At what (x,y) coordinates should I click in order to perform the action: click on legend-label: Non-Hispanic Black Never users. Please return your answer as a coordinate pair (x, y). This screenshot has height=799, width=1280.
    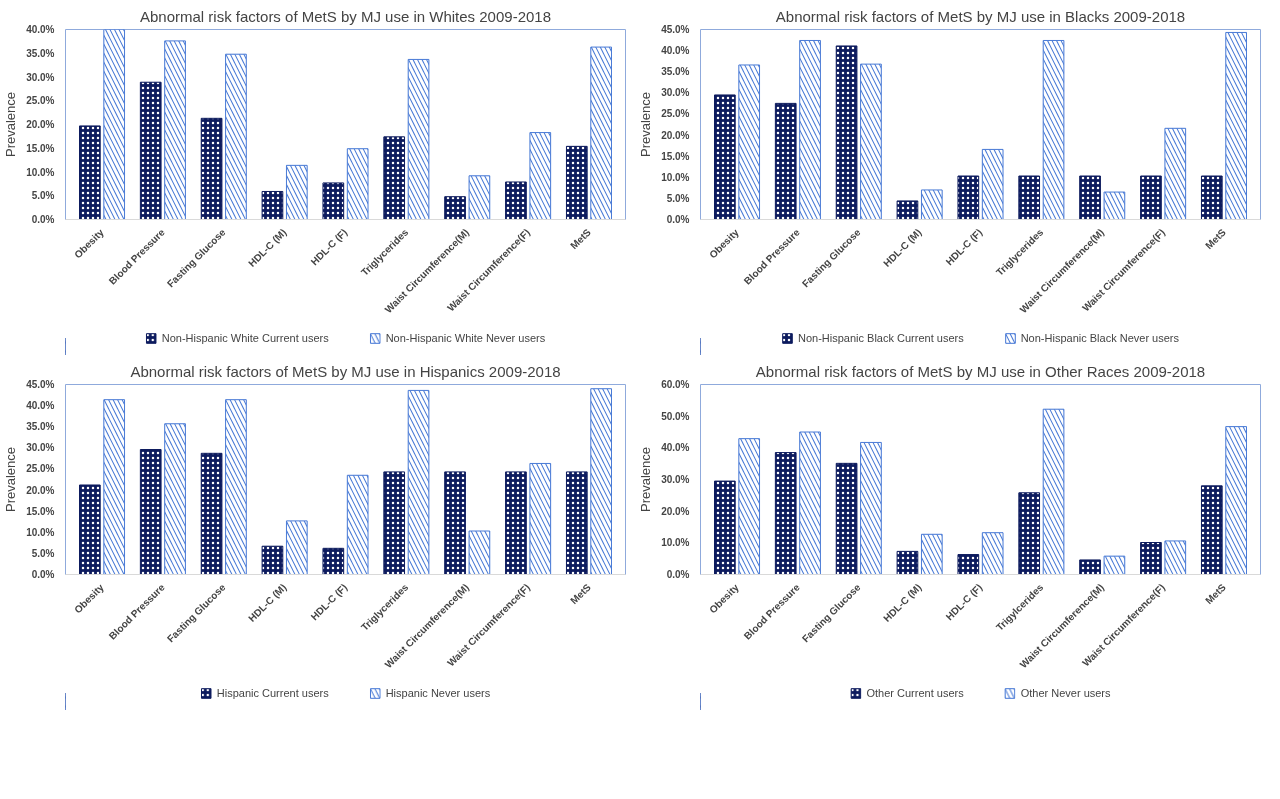
    Looking at the image, I should click on (1100, 338).